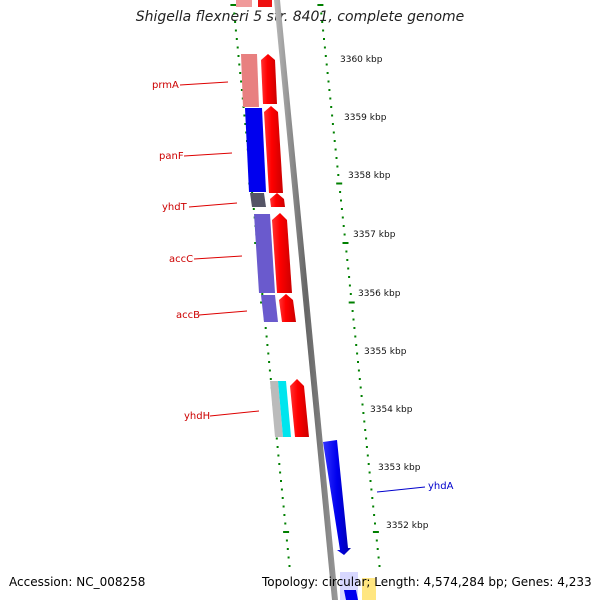 Image resolution: width=600 pixels, height=600 pixels. I want to click on kbp-label-3355: 3355 kbp, so click(385, 352).